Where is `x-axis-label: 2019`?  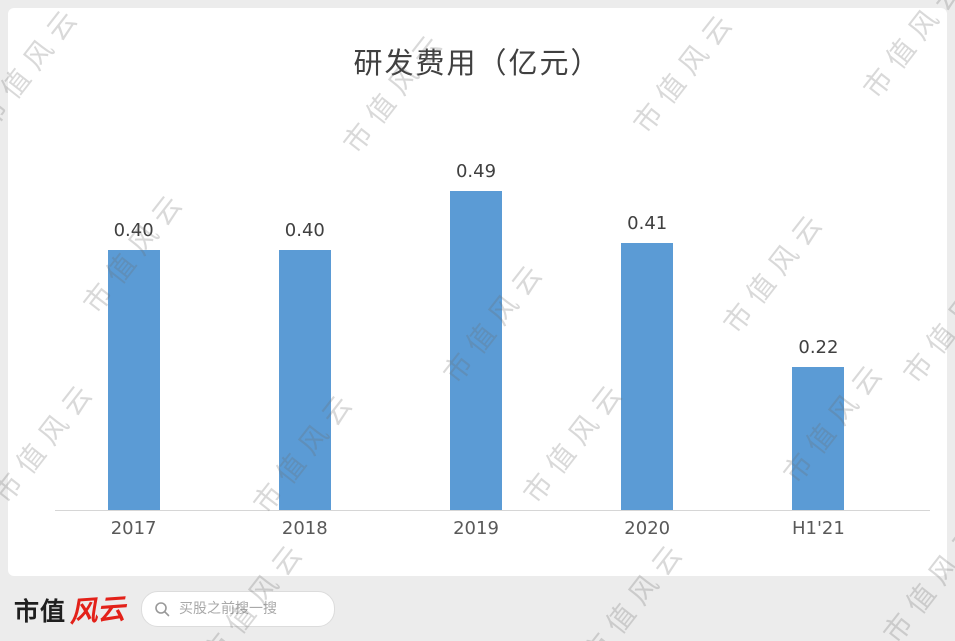 x-axis-label: 2019 is located at coordinates (476, 528).